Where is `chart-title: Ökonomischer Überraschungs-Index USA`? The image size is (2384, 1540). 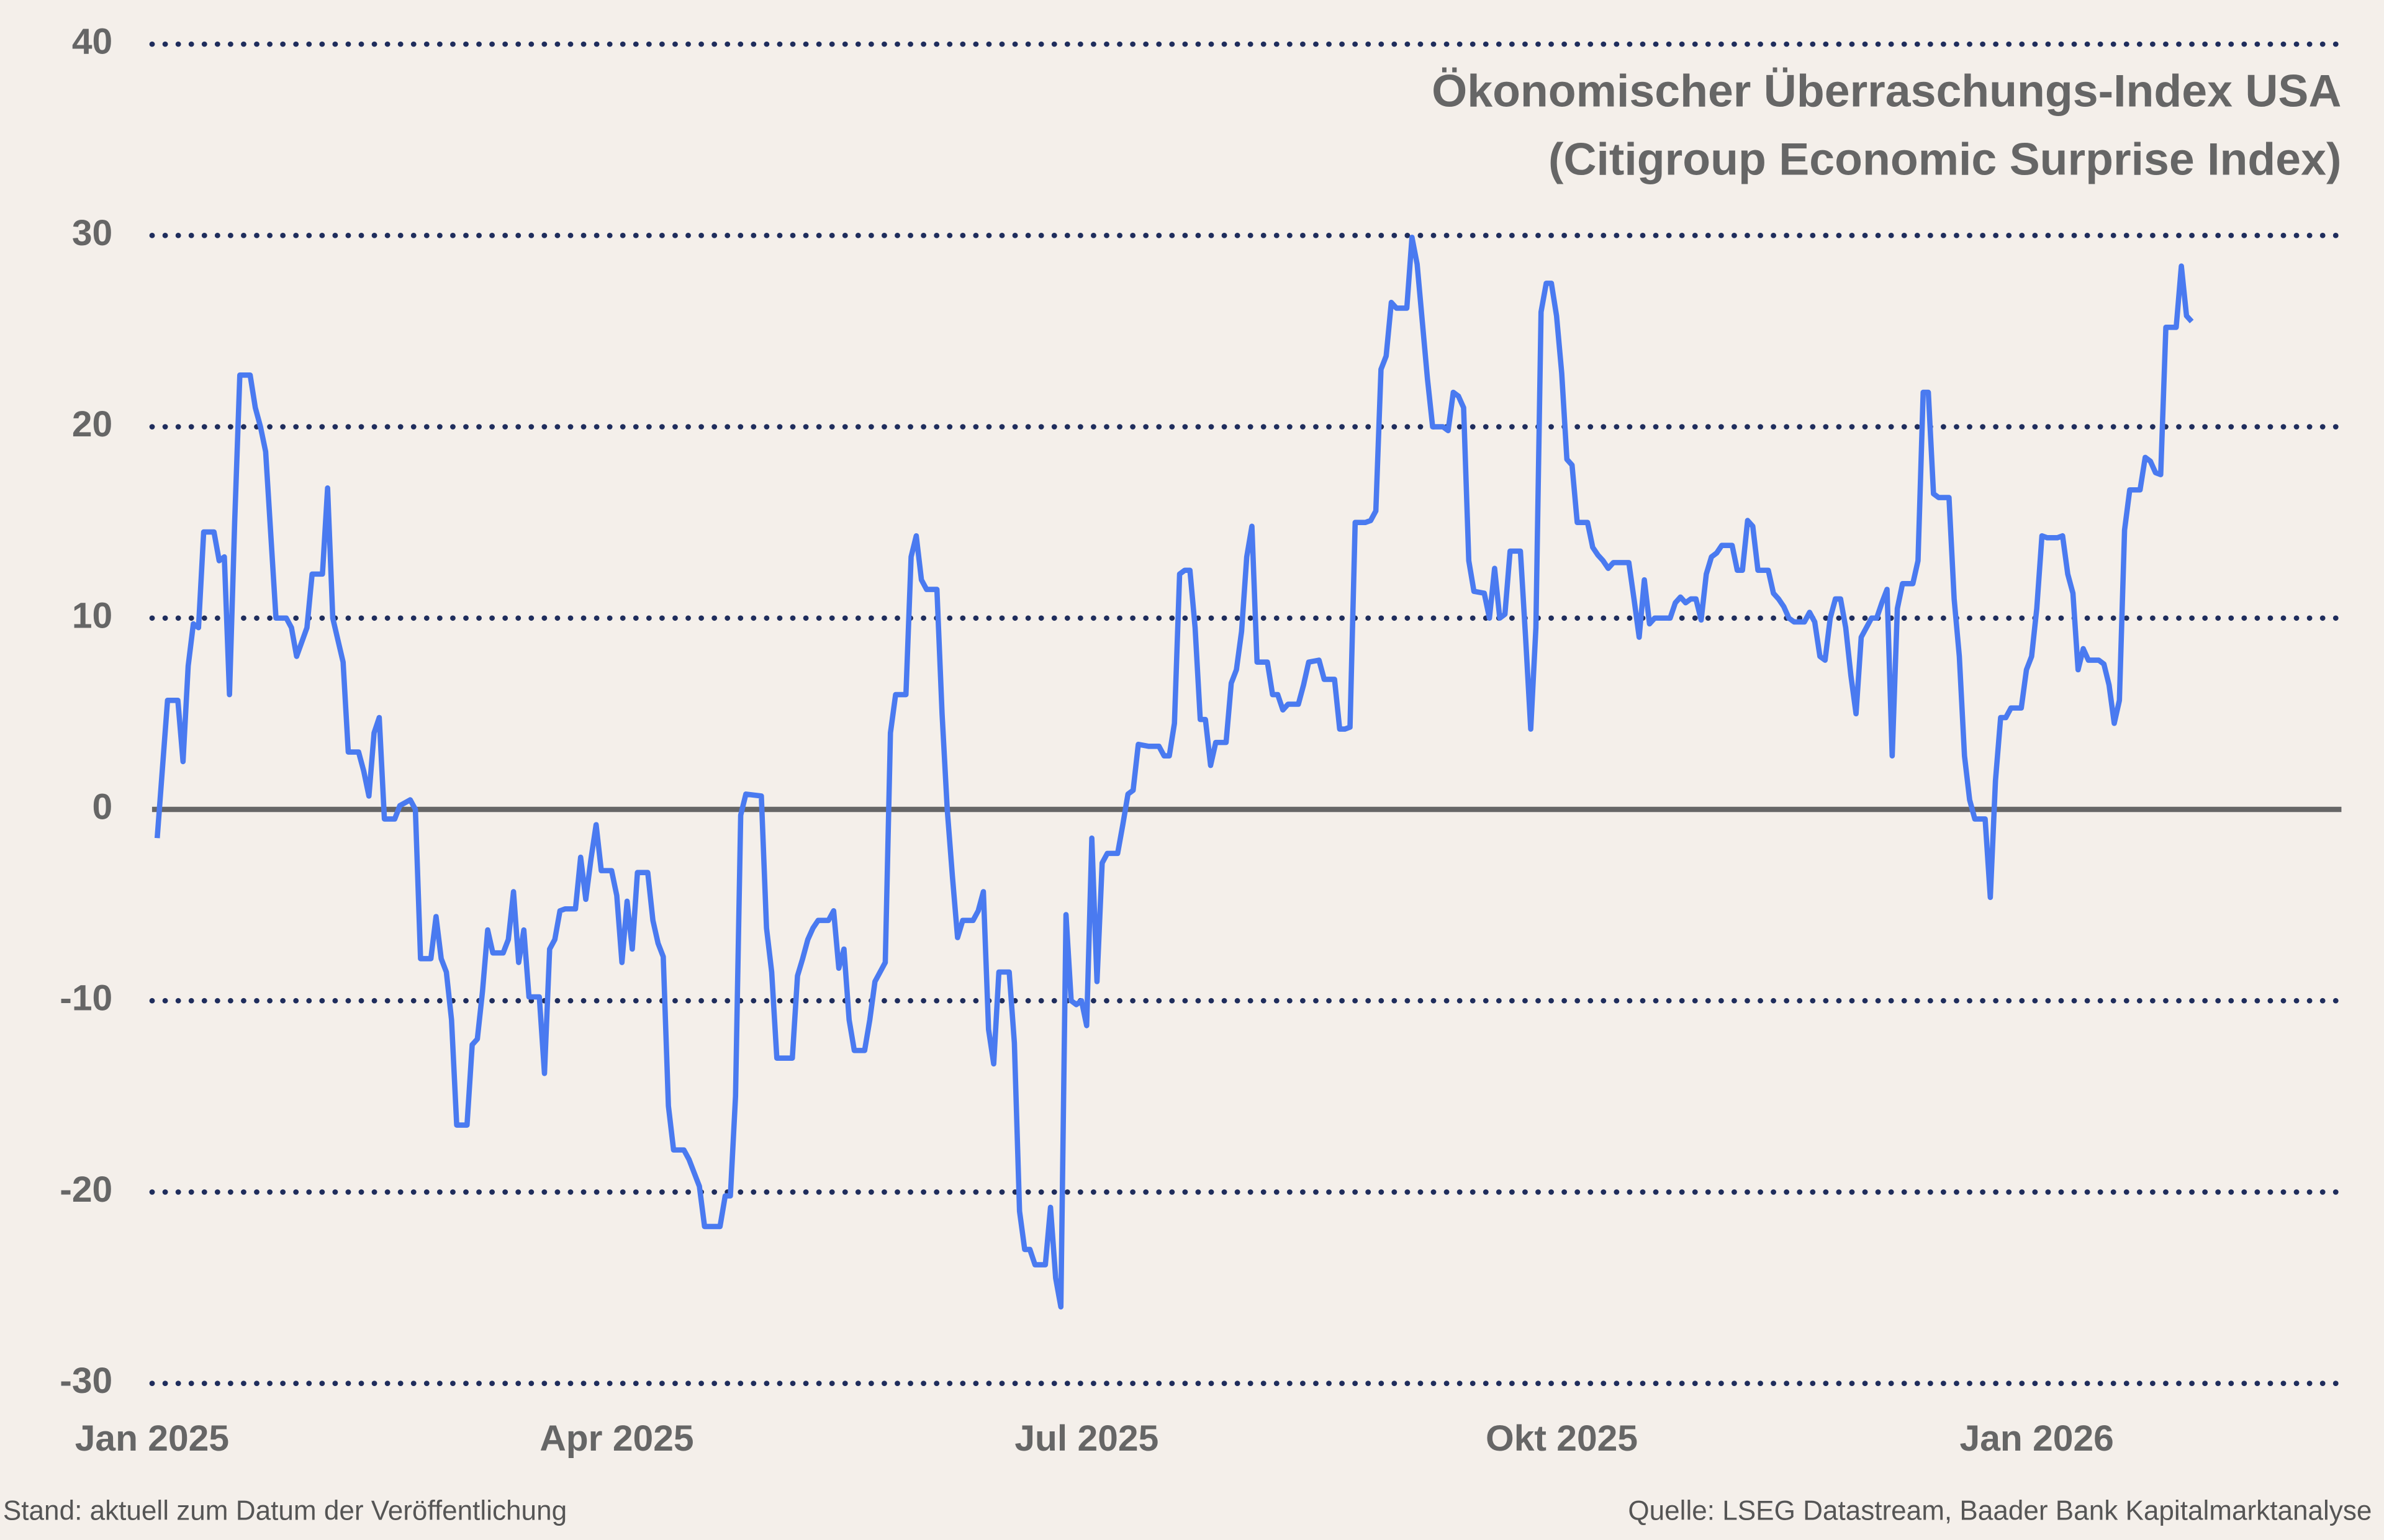
chart-title: Ökonomischer Überraschungs-Index USA is located at coordinates (1886, 90).